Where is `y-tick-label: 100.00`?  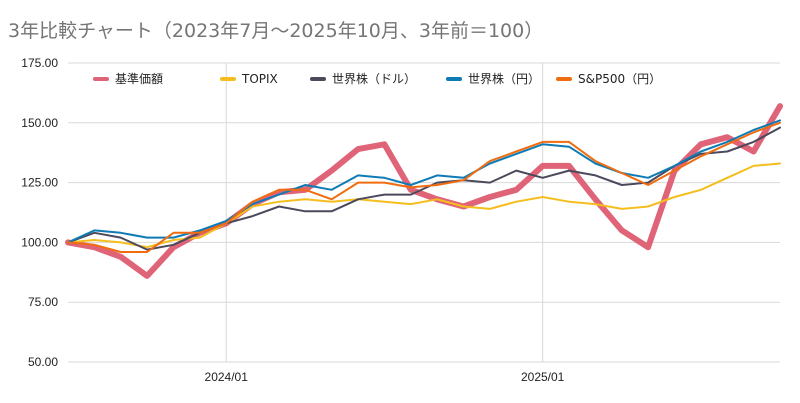 y-tick-label: 100.00 is located at coordinates (39, 242).